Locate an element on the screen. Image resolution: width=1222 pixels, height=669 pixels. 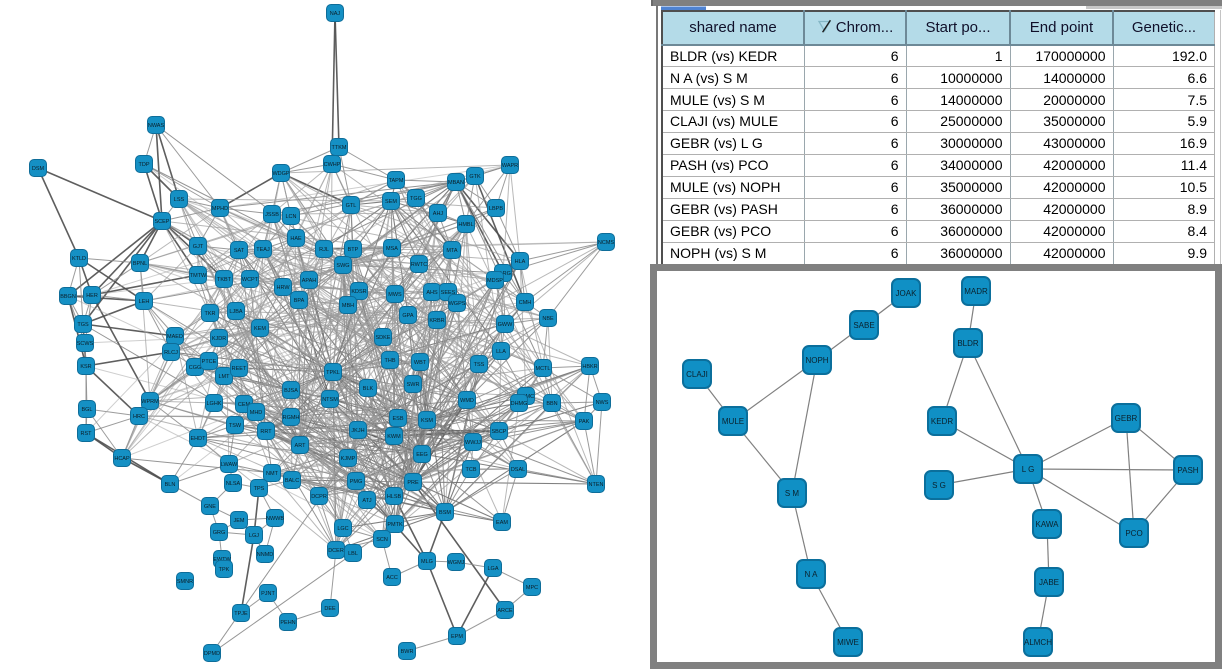
svg-text: MCTL is located at coordinates (543, 369).